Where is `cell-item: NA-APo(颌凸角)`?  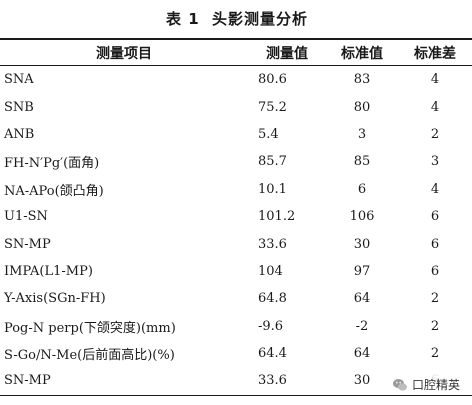 cell-item: NA-APo(颌凸角) is located at coordinates (54, 191).